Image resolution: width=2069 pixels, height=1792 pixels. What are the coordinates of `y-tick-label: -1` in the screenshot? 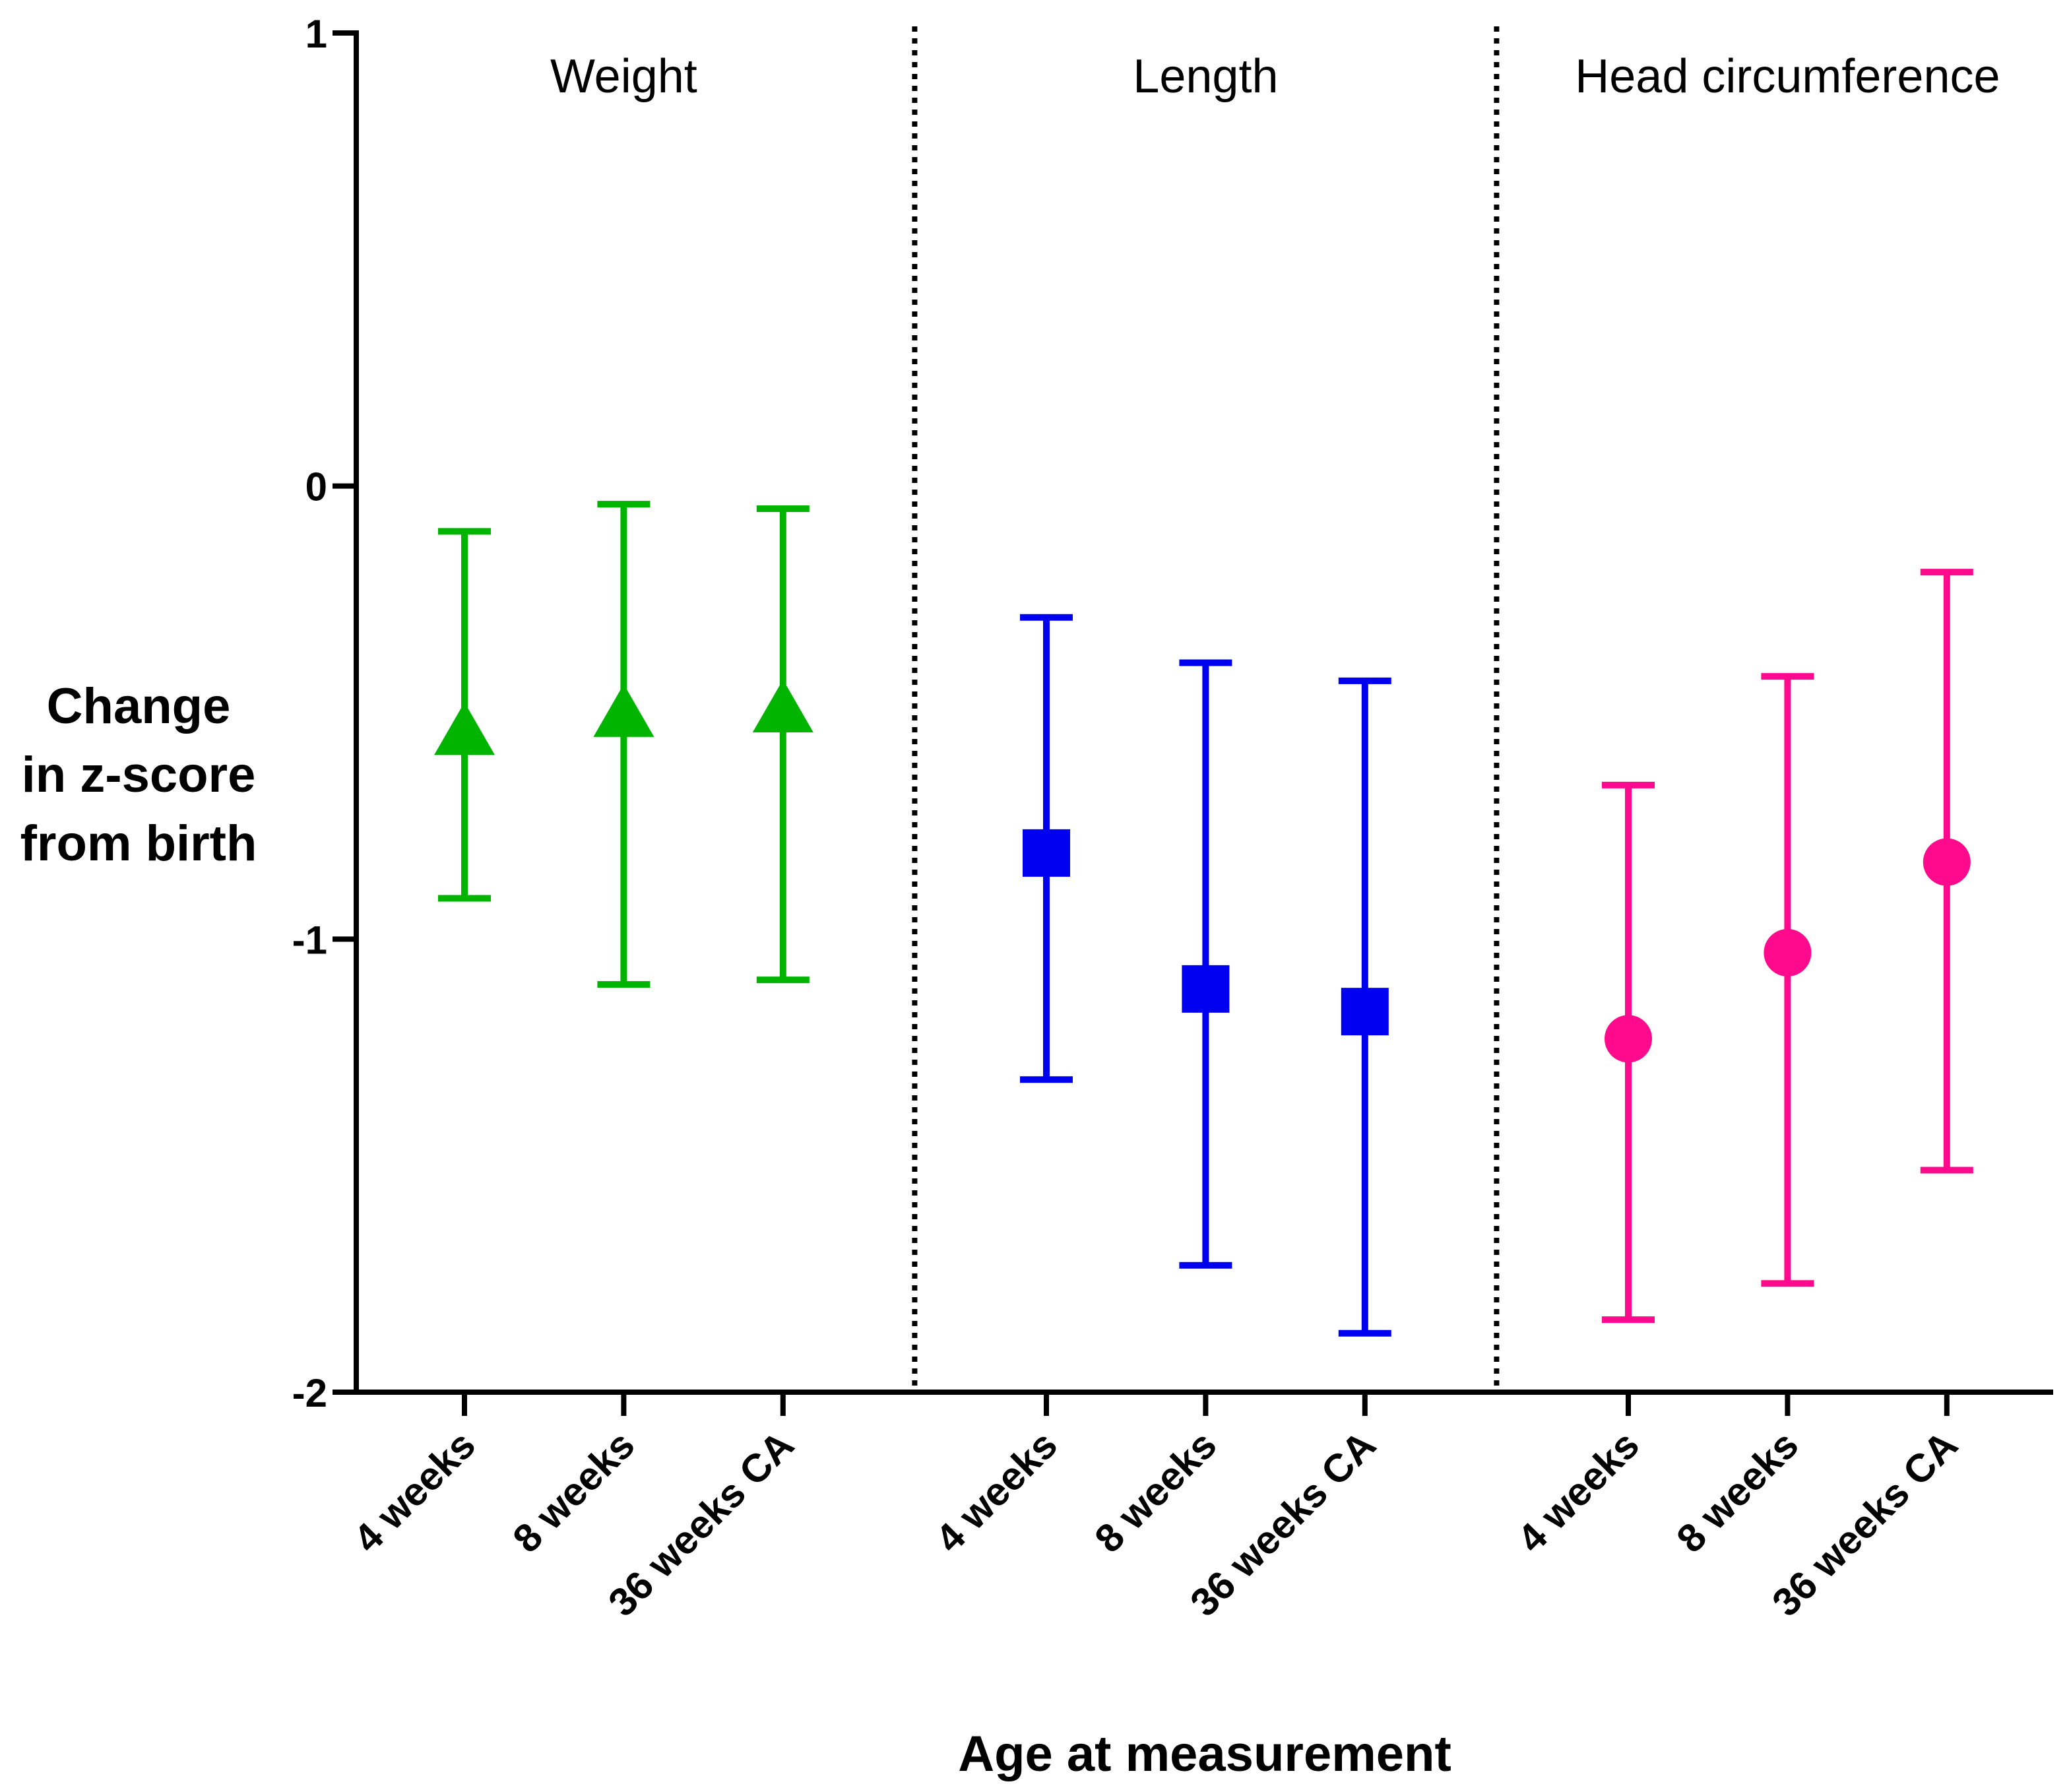 It's located at (309, 940).